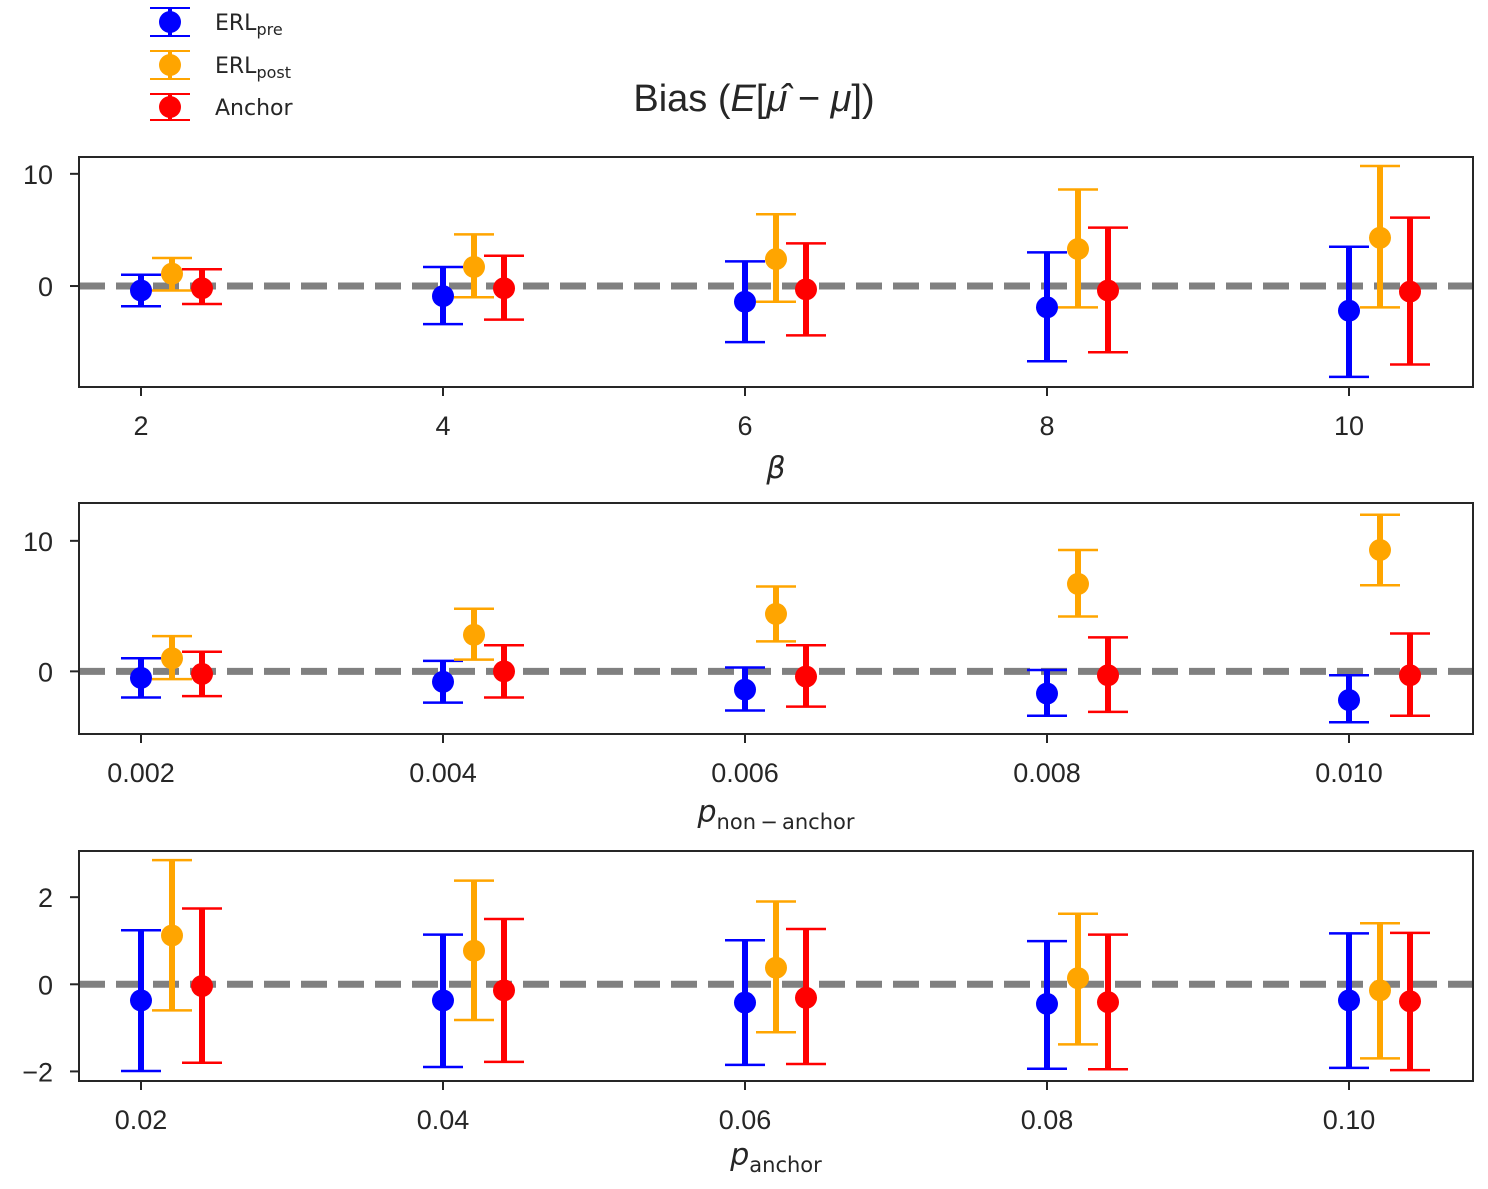  I want to click on x-tick-label: 0.002, so click(141, 773).